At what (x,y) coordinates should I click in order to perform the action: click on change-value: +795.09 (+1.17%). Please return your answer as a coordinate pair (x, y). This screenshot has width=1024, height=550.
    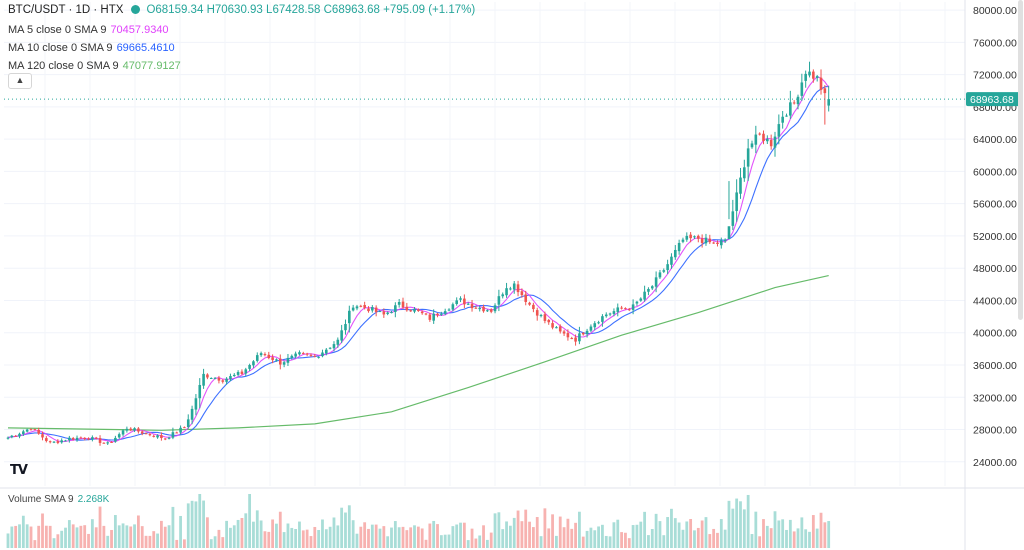
    Looking at the image, I should click on (429, 10).